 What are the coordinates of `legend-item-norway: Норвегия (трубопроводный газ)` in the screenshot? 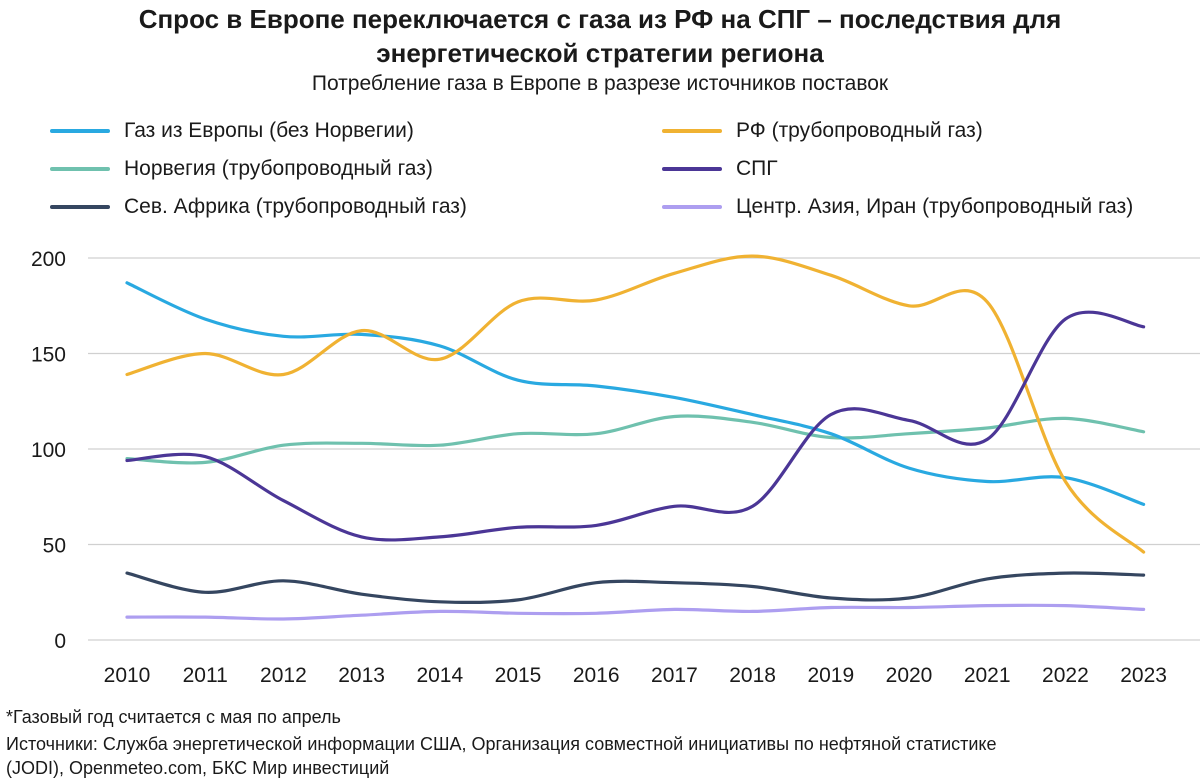 It's located at (240, 169).